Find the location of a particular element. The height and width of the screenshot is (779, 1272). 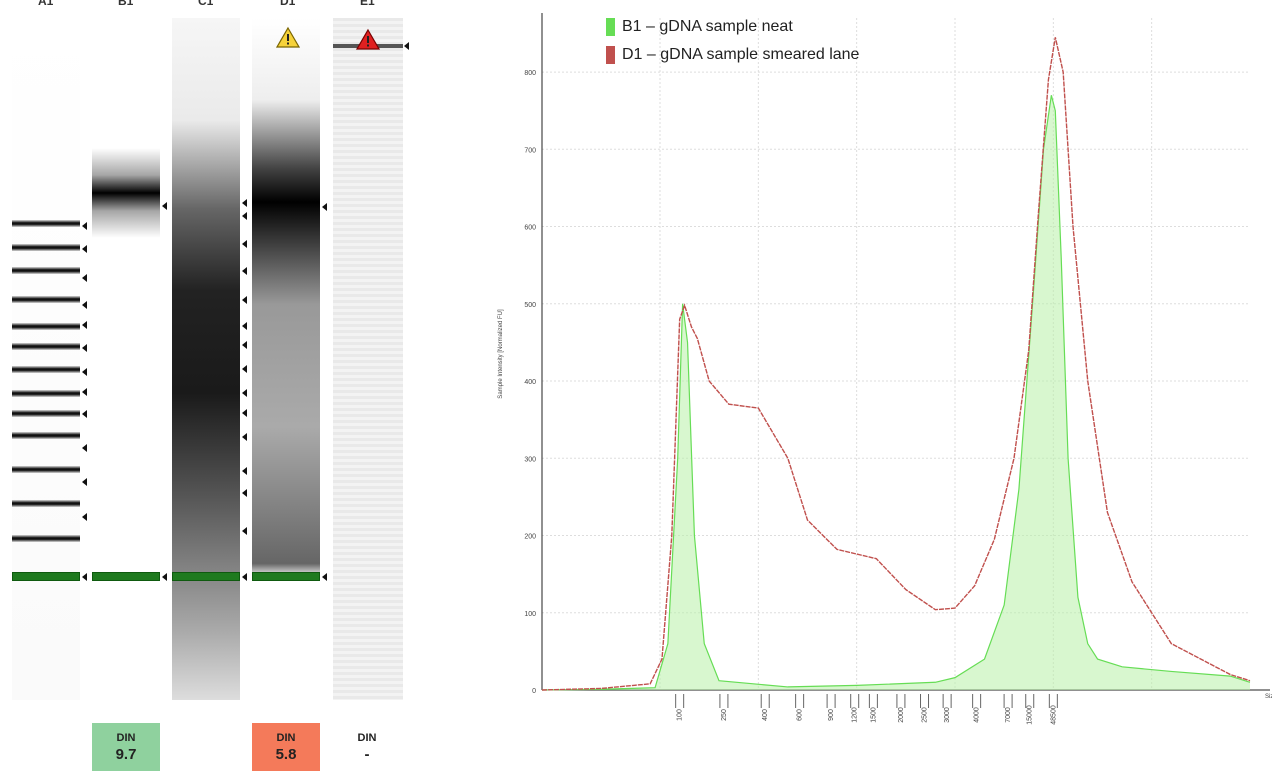

din-value: 9.7 is located at coordinates (126, 754).